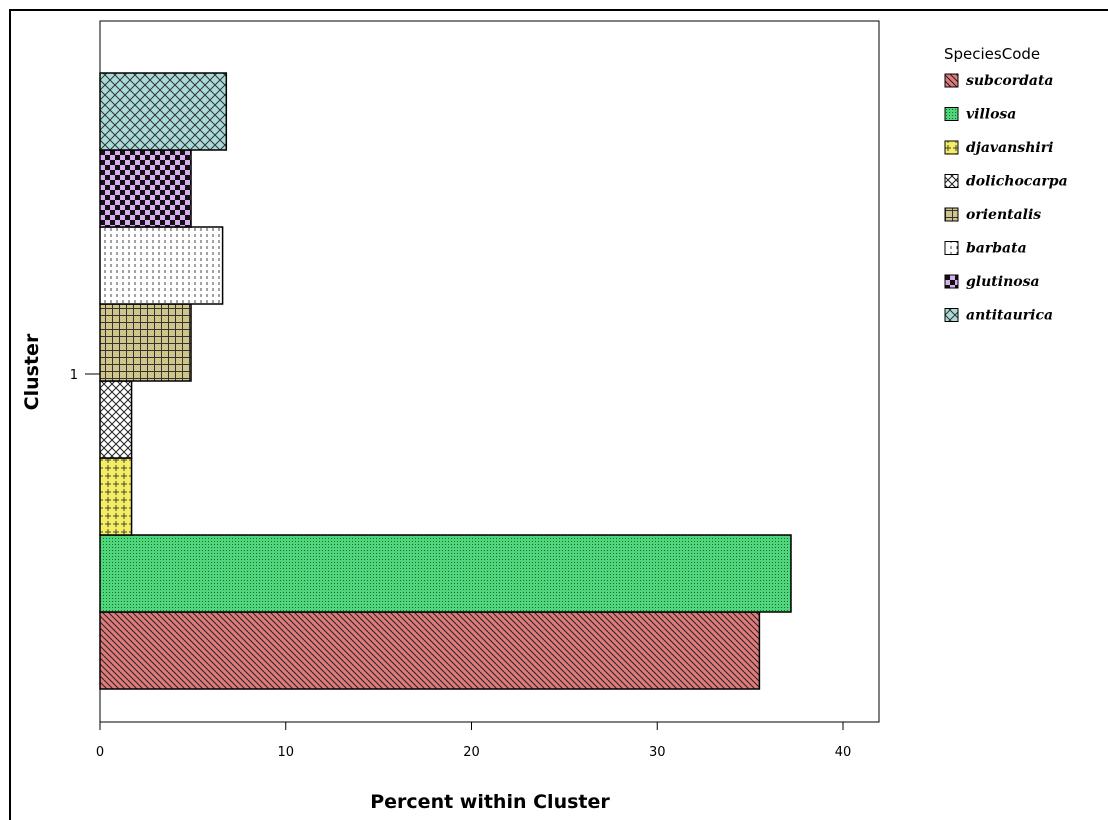  What do you see at coordinates (145, 188) in the screenshot?
I see `bar-glutinosa` at bounding box center [145, 188].